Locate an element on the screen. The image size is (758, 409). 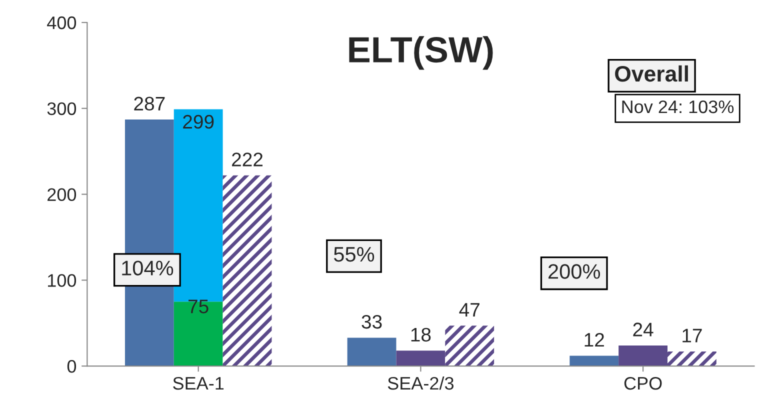
y-tick-label: 400 is located at coordinates (61, 23).